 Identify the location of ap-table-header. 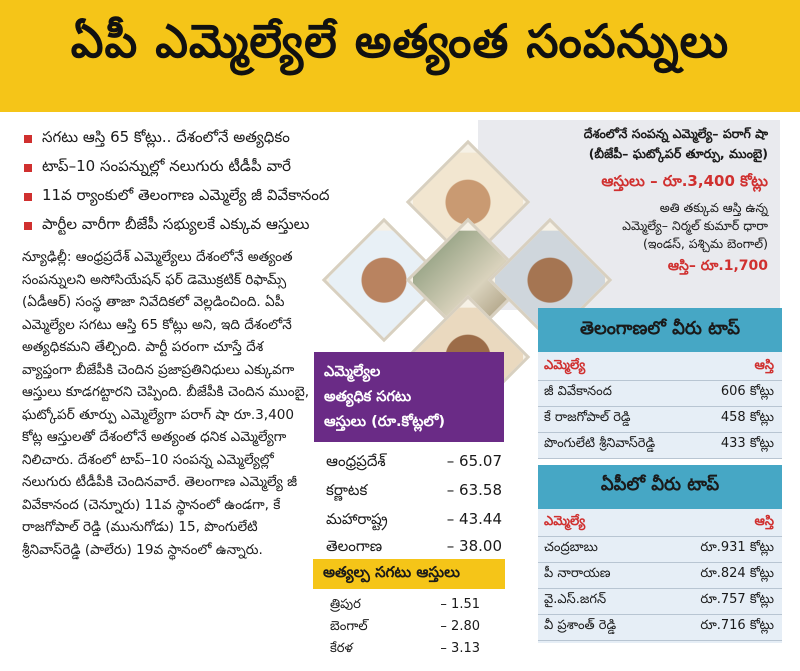
(660, 487).